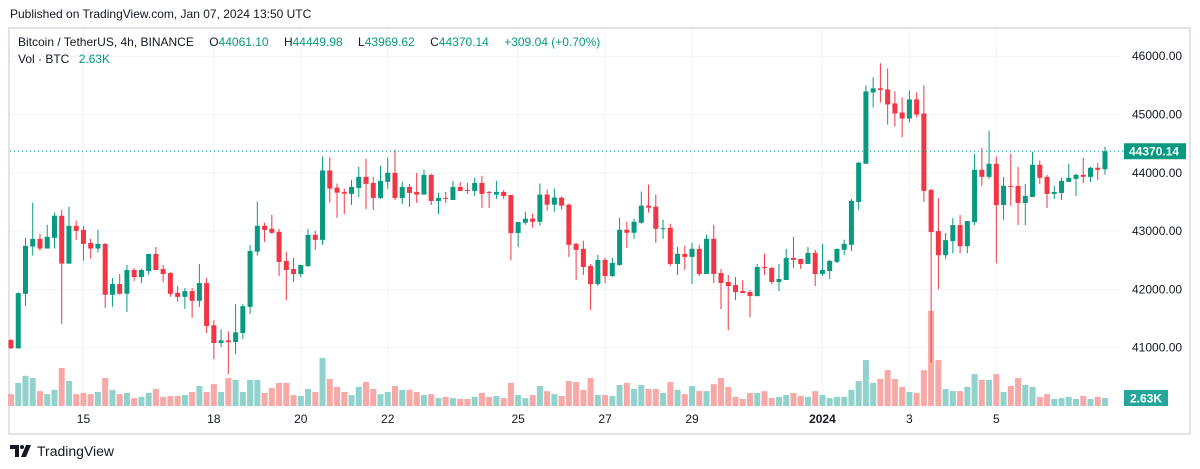 The width and height of the screenshot is (1200, 469). What do you see at coordinates (538, 419) in the screenshot?
I see `time-axis: 15 18 20 22 25 27 29 2024 3 5` at bounding box center [538, 419].